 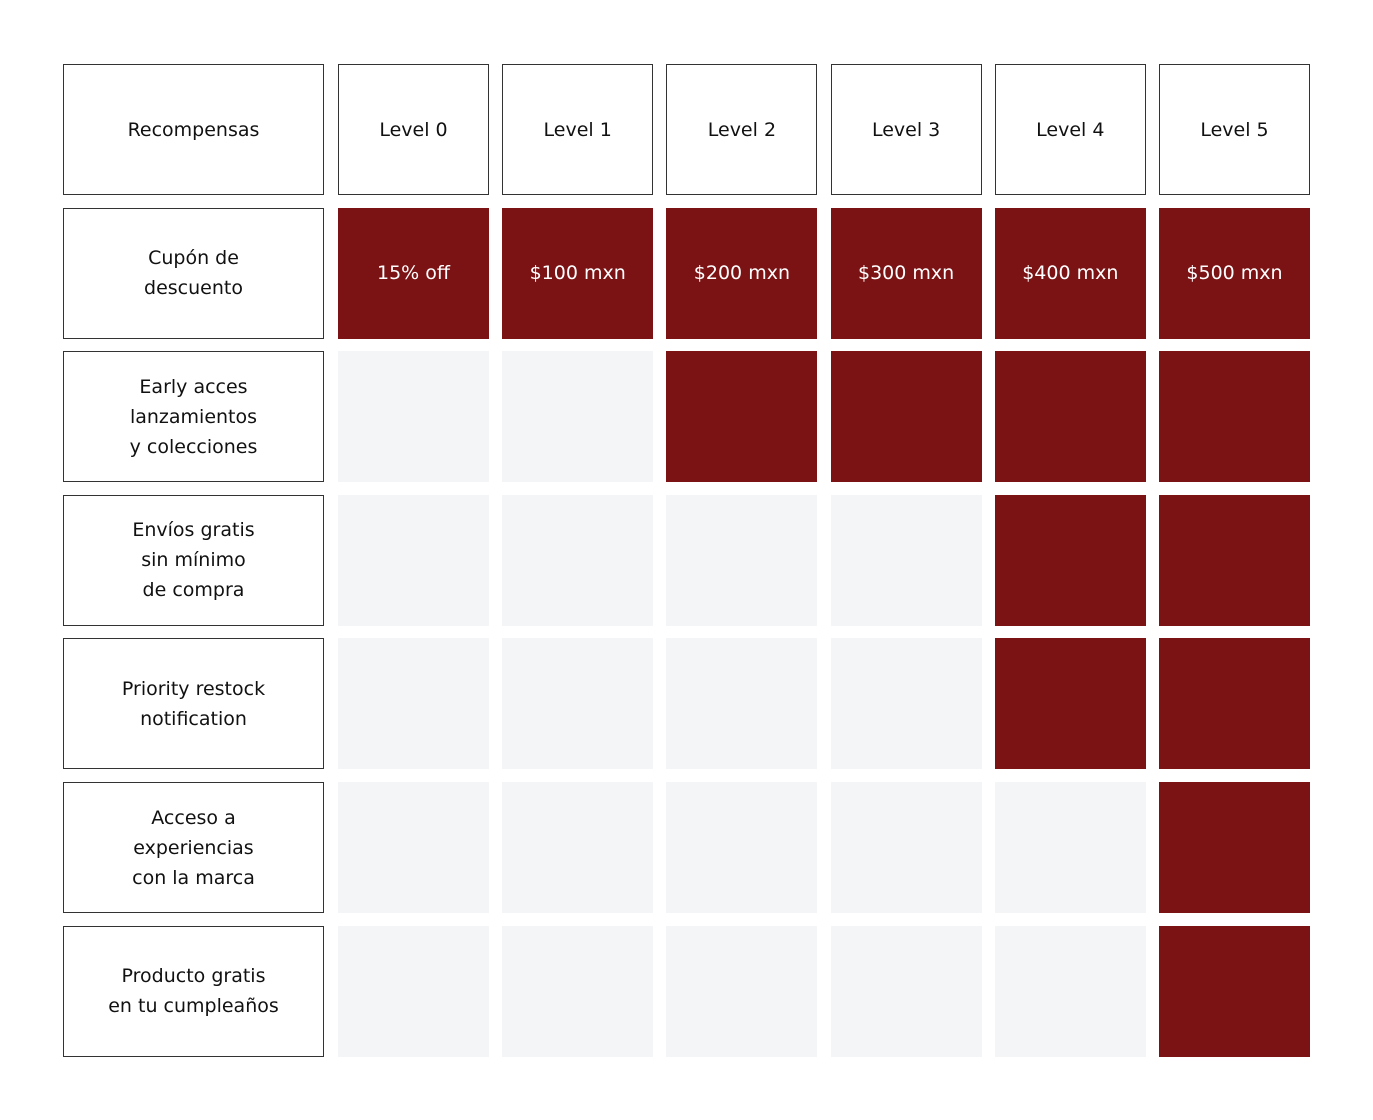 I want to click on row-label: Priority restock notification, so click(x=193, y=704).